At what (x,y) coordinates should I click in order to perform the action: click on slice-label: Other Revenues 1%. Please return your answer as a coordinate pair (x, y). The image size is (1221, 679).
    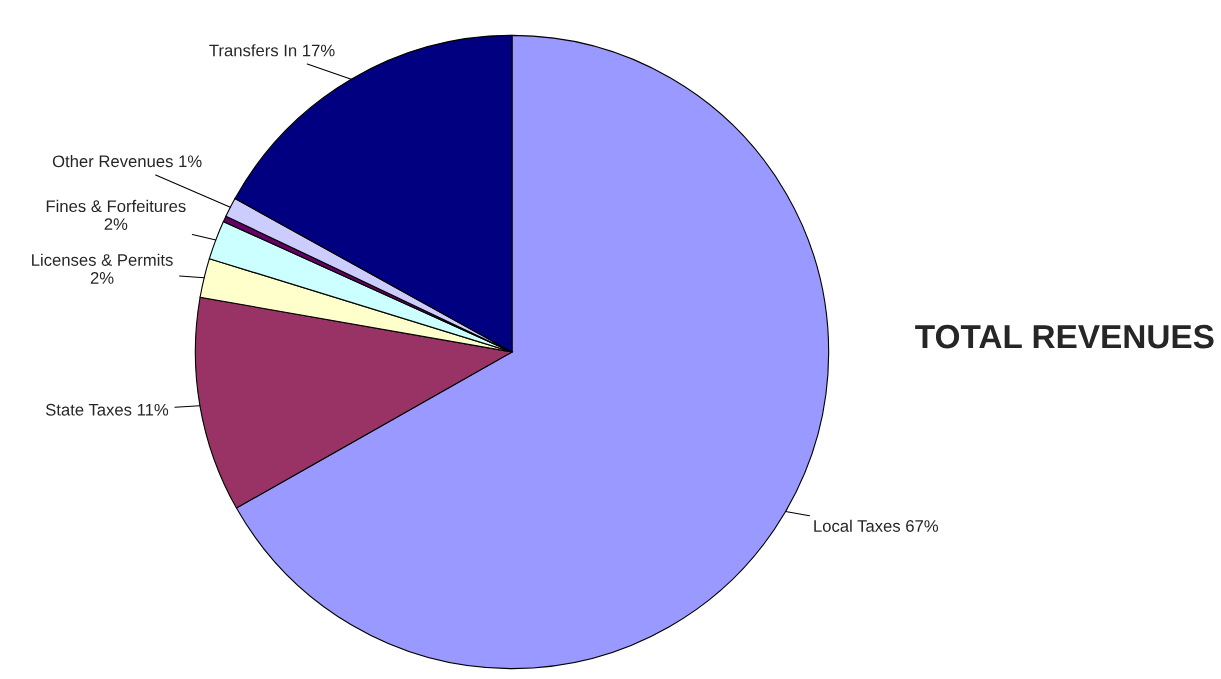
    Looking at the image, I should click on (127, 161).